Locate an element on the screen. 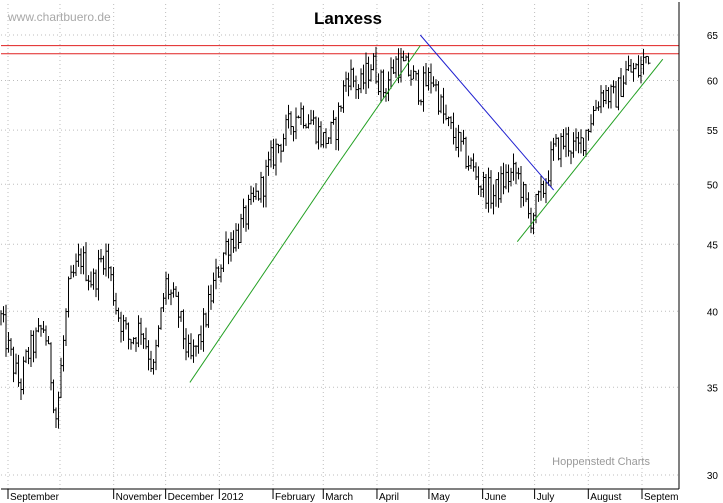 This screenshot has width=723, height=503. downtrend-line is located at coordinates (487, 112).